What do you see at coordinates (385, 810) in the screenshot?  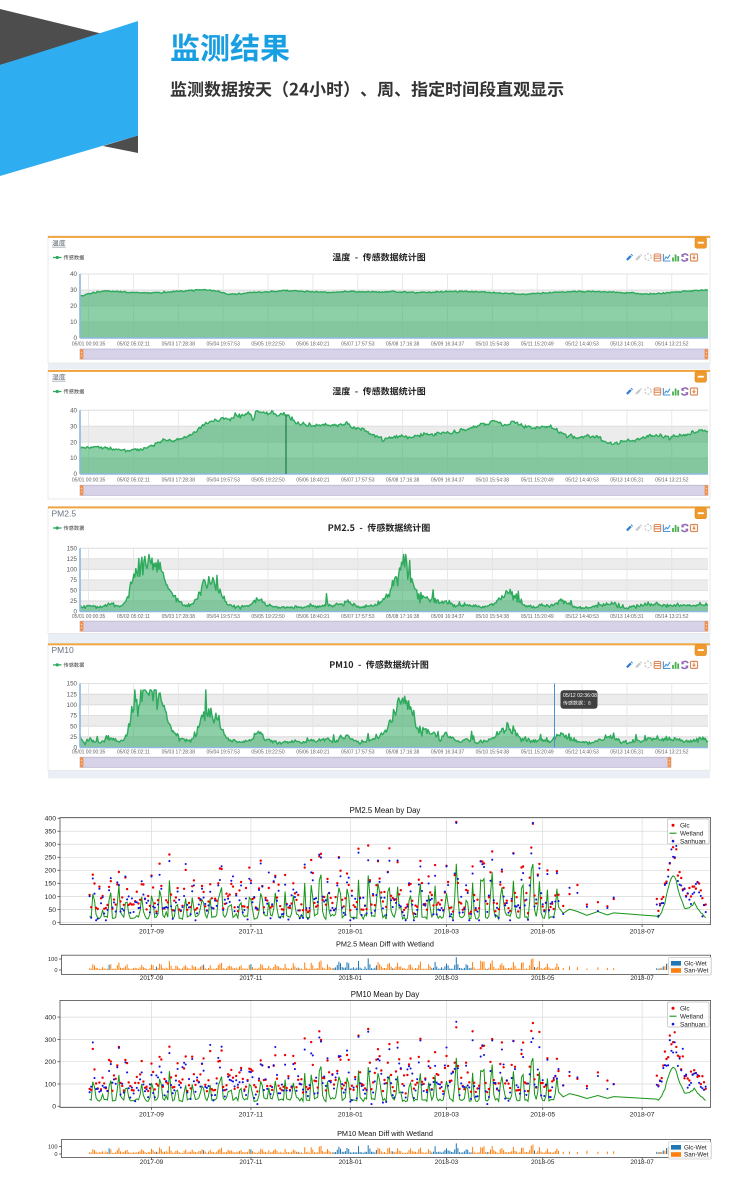 I see `svg-text: PM2.5 Mean by Day` at bounding box center [385, 810].